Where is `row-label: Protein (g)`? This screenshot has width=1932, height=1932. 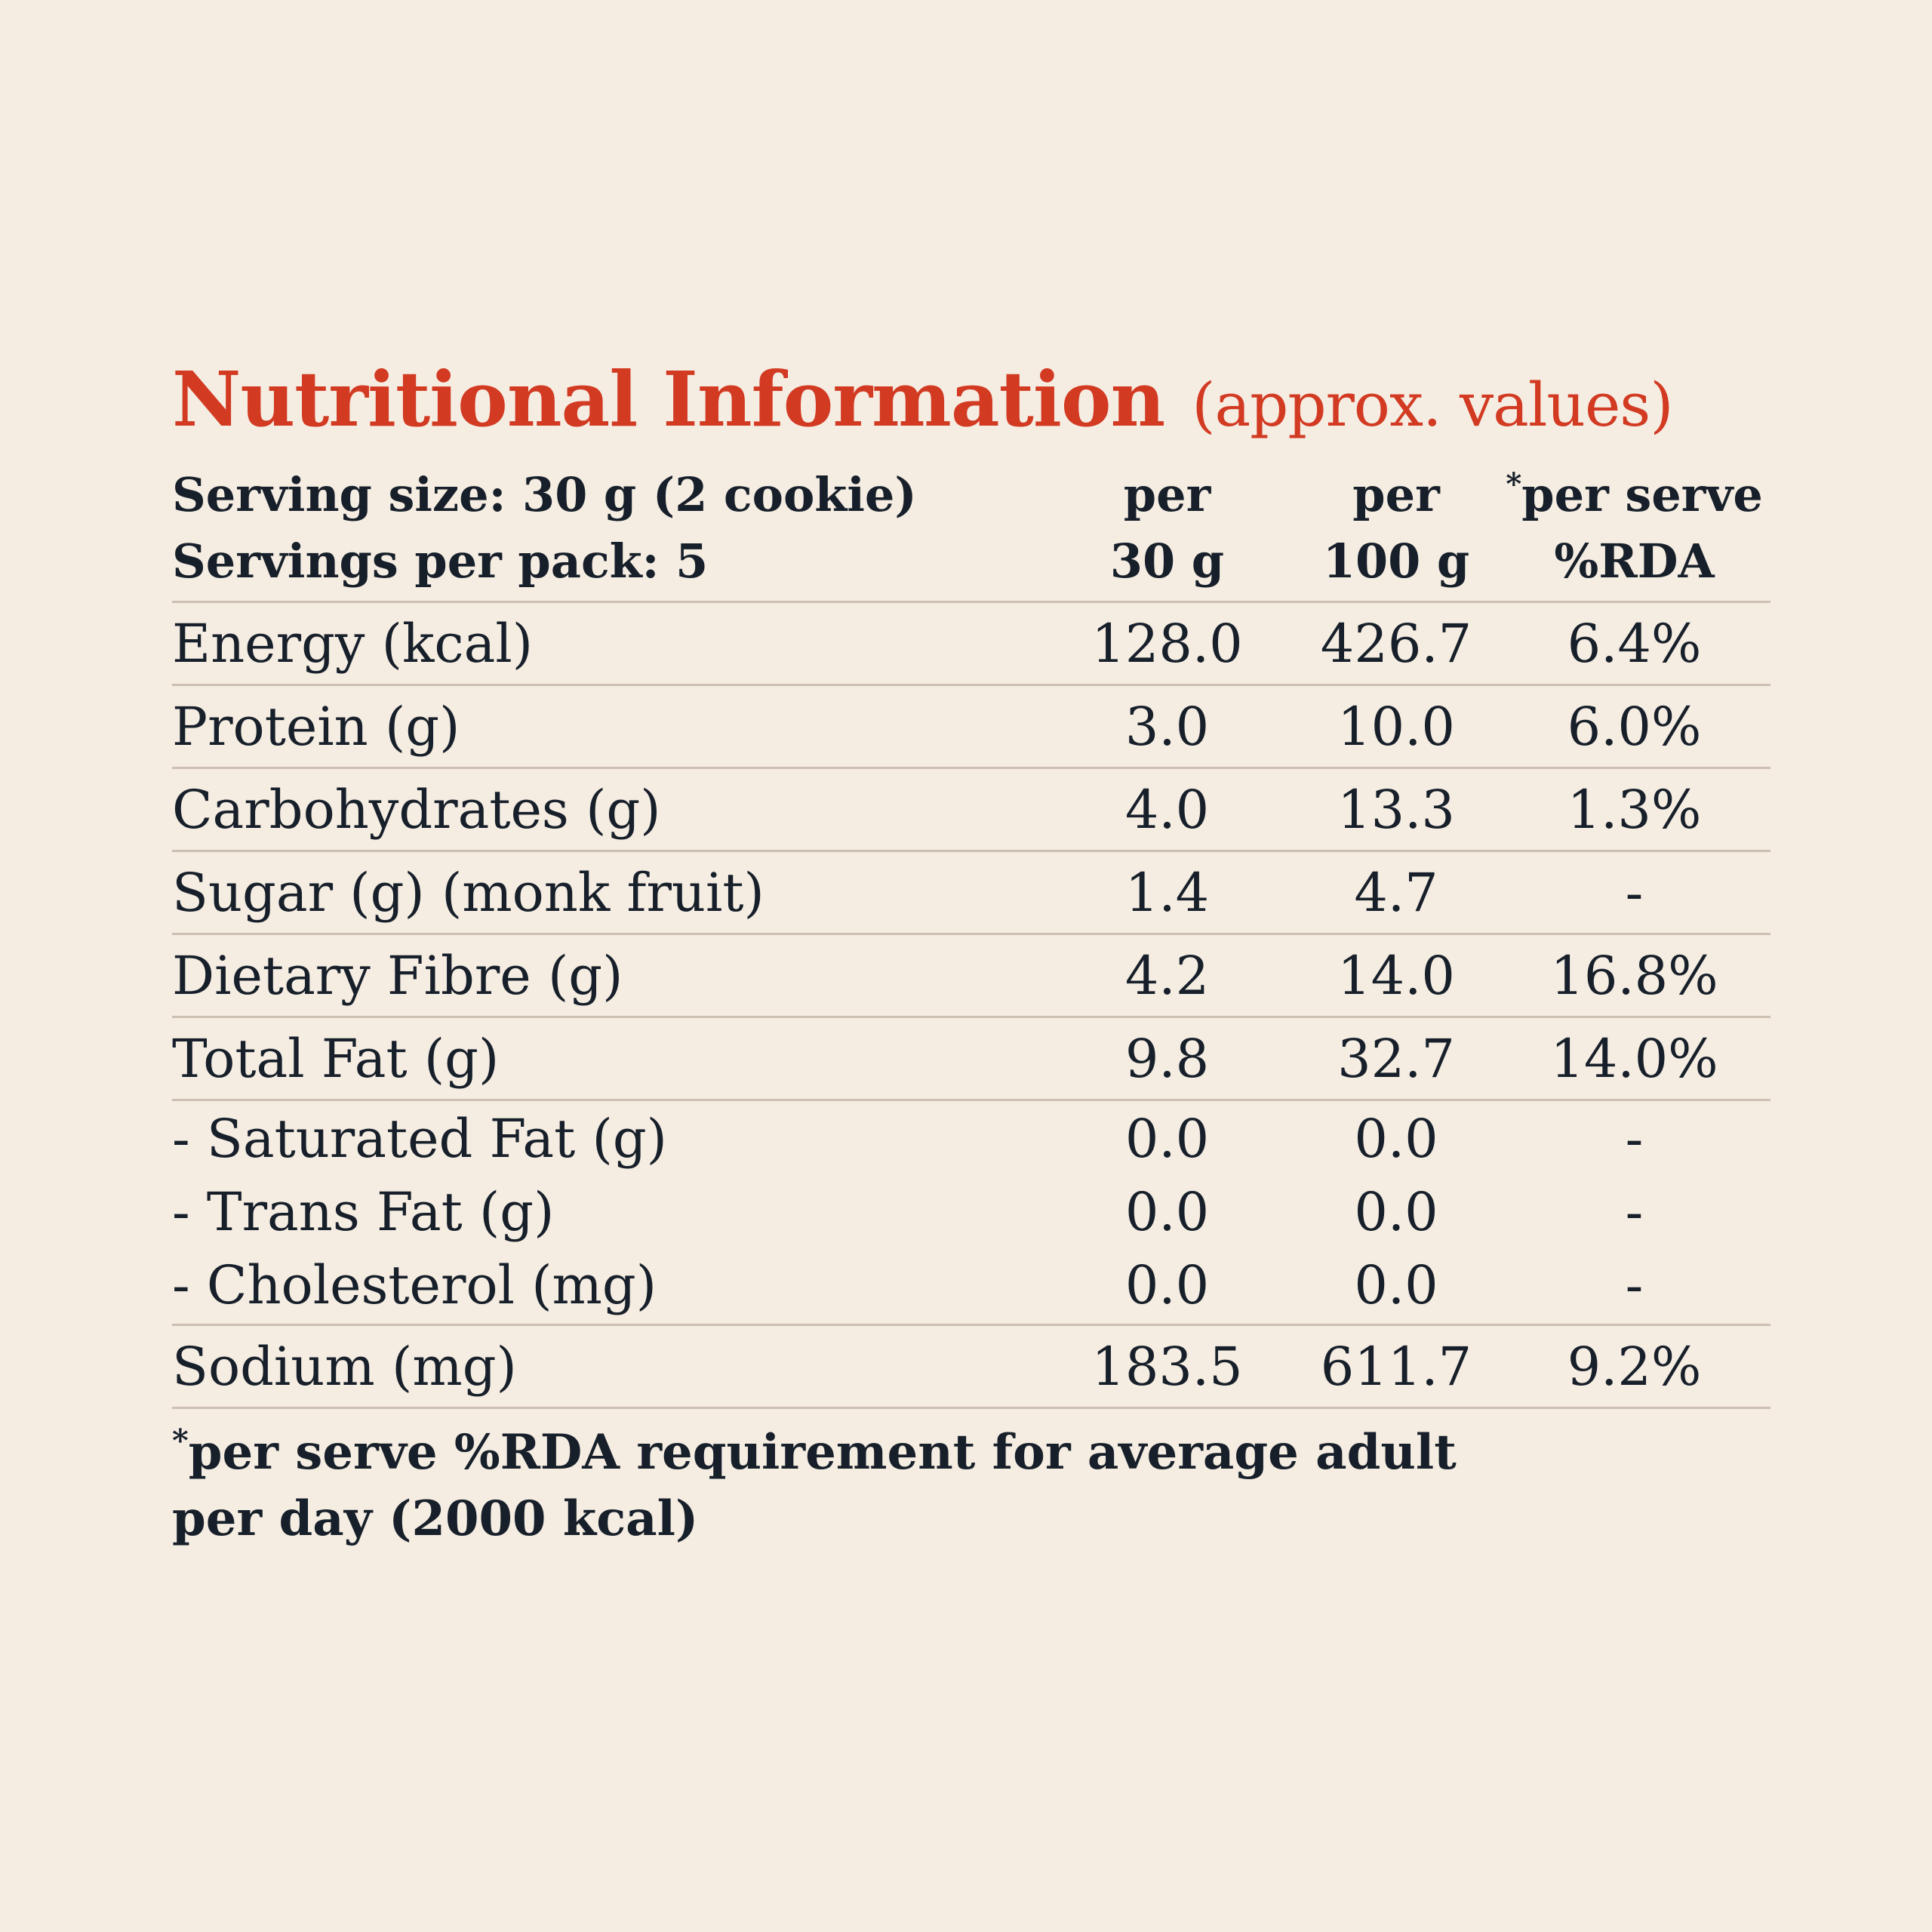 row-label: Protein (g) is located at coordinates (316, 726).